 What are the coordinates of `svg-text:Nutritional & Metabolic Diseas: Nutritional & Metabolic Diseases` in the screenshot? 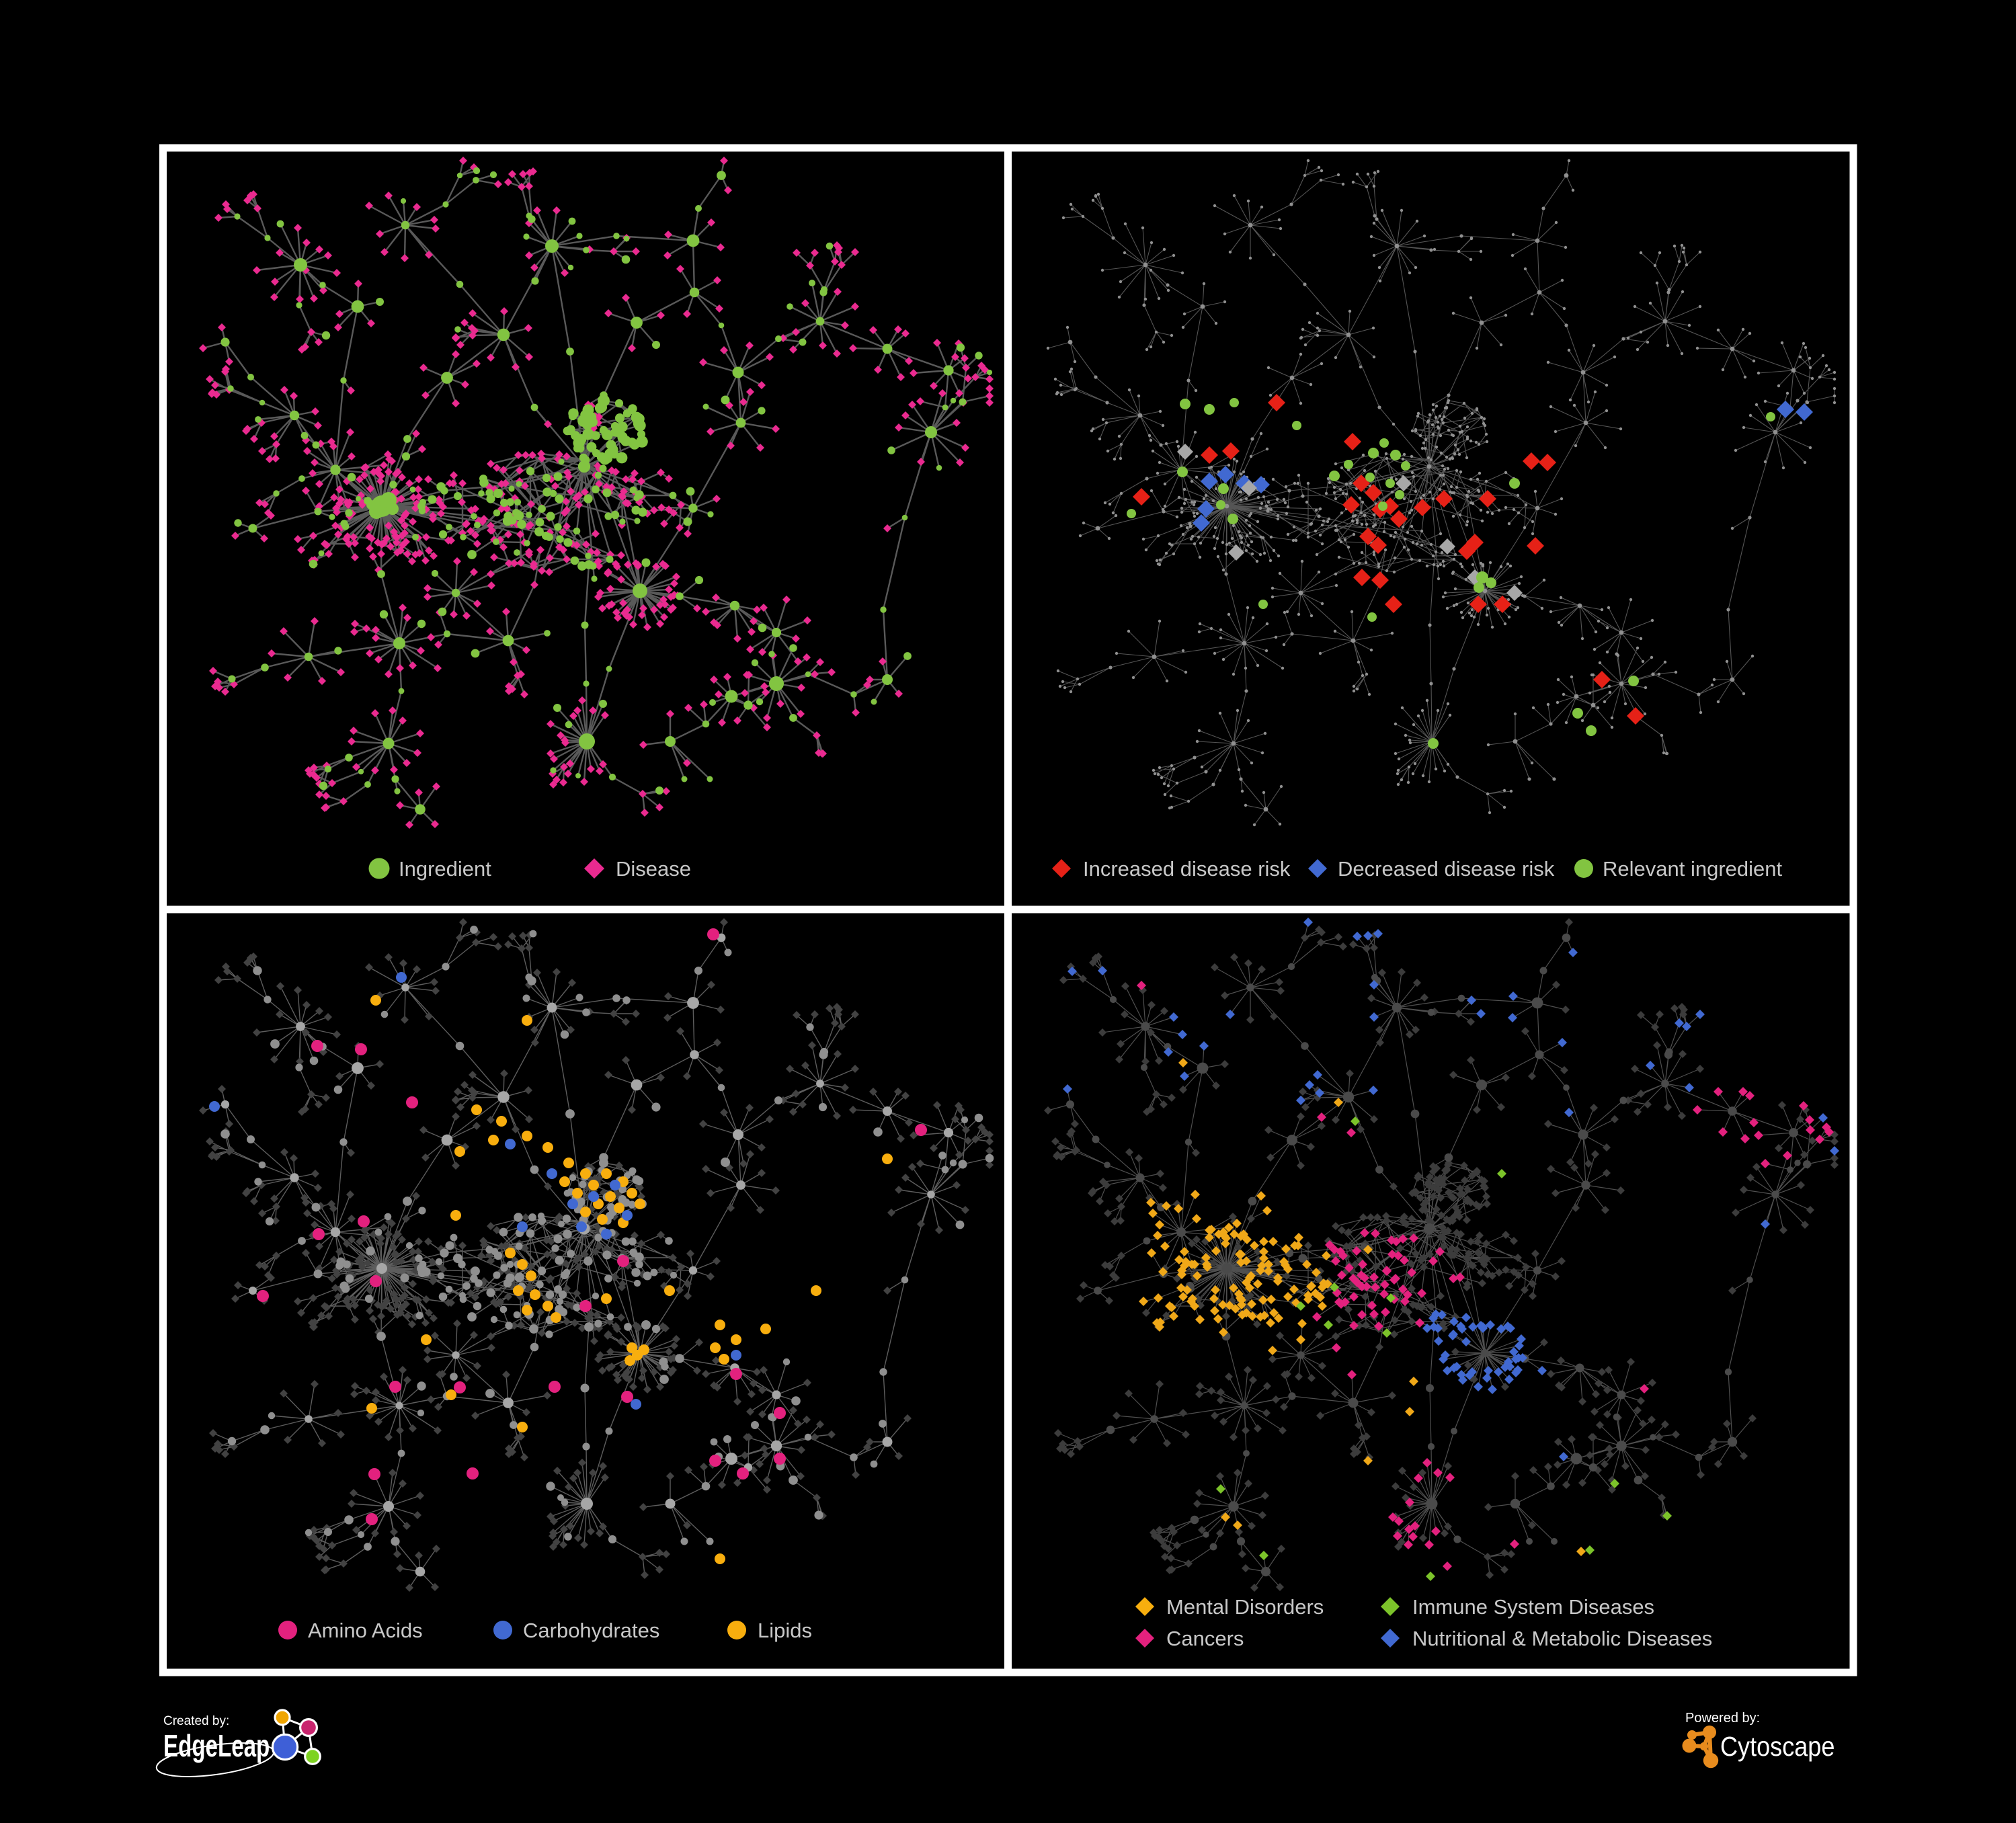 It's located at (1562, 1639).